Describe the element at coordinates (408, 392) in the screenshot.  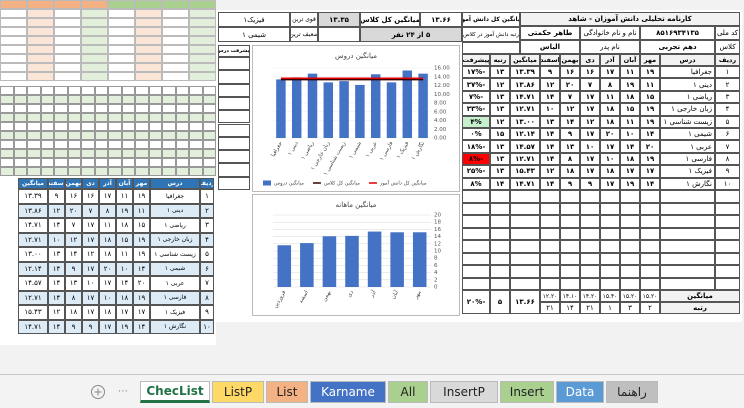
I see `sheet-tab: All` at that location.